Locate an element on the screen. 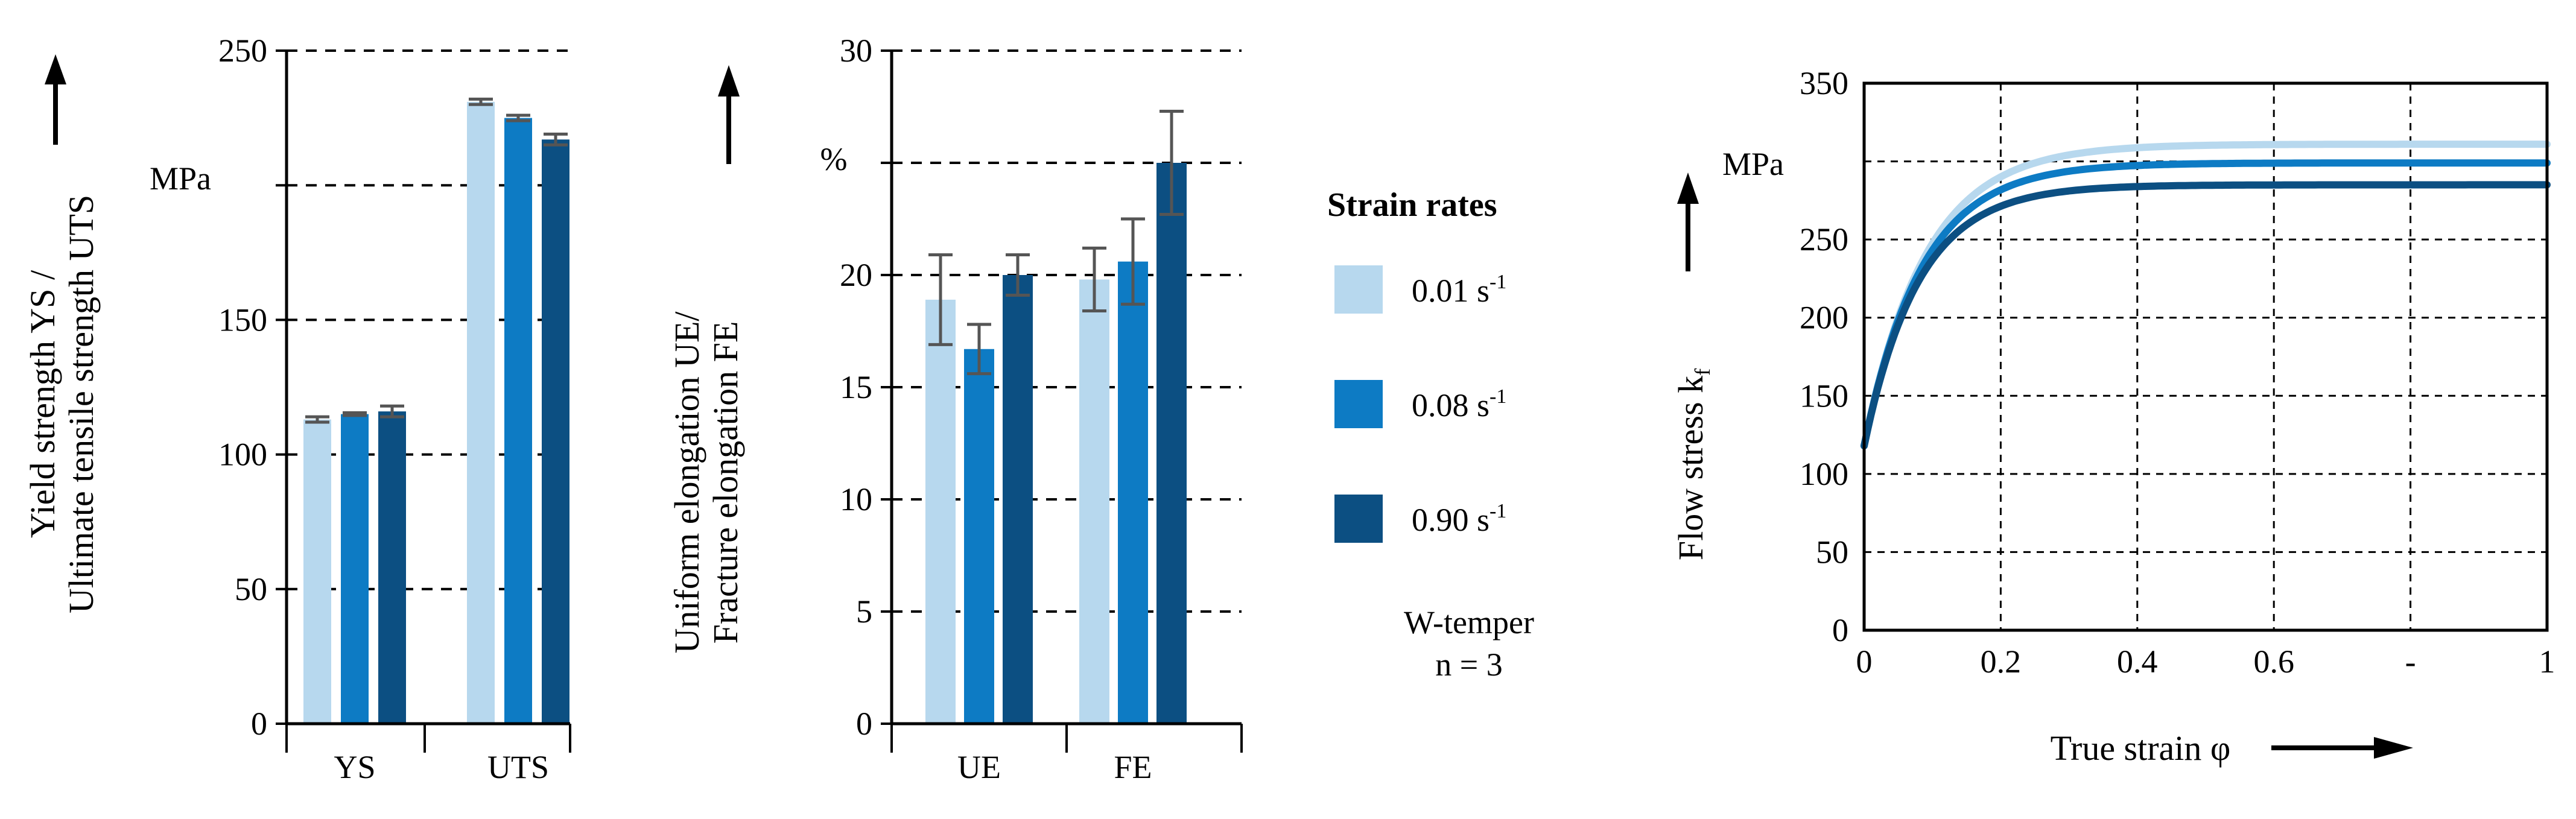 The image size is (2576, 819). chart3-x-tick-labels: 0 0.2 0.4 0.6 - 1 is located at coordinates (2205, 662).